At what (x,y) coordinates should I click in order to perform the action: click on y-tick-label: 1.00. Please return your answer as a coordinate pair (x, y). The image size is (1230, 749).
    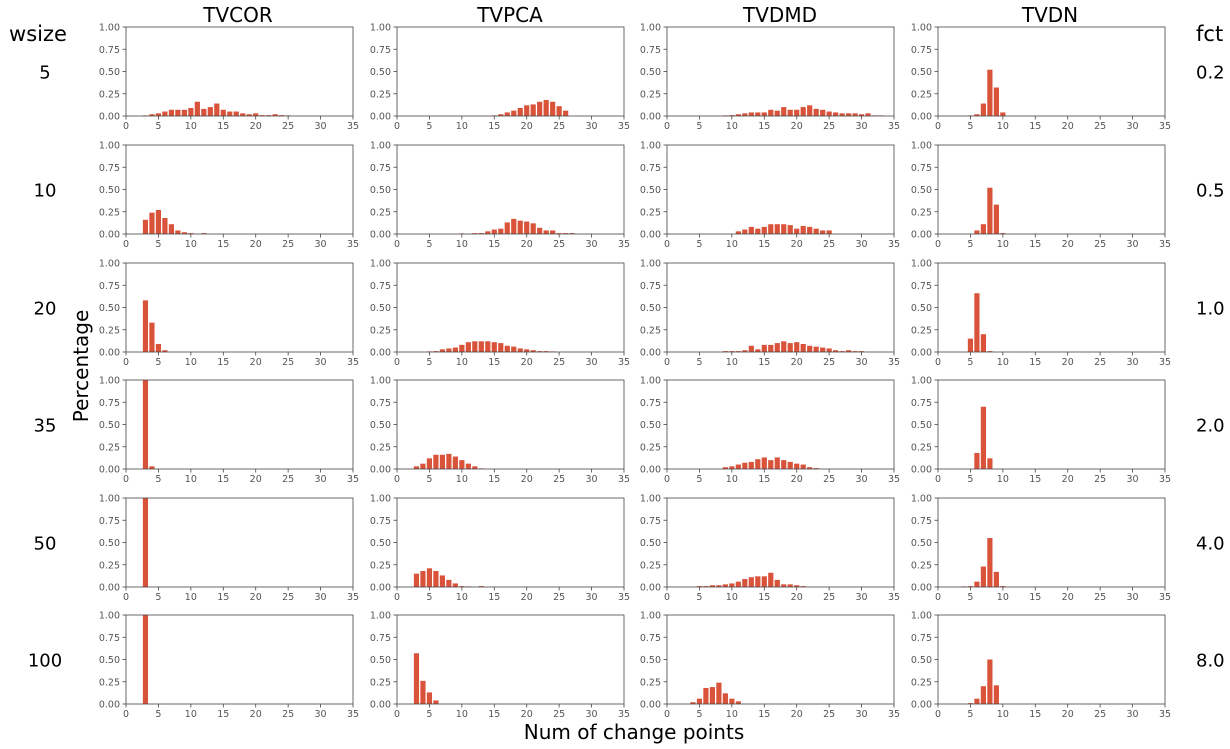
    Looking at the image, I should click on (109, 146).